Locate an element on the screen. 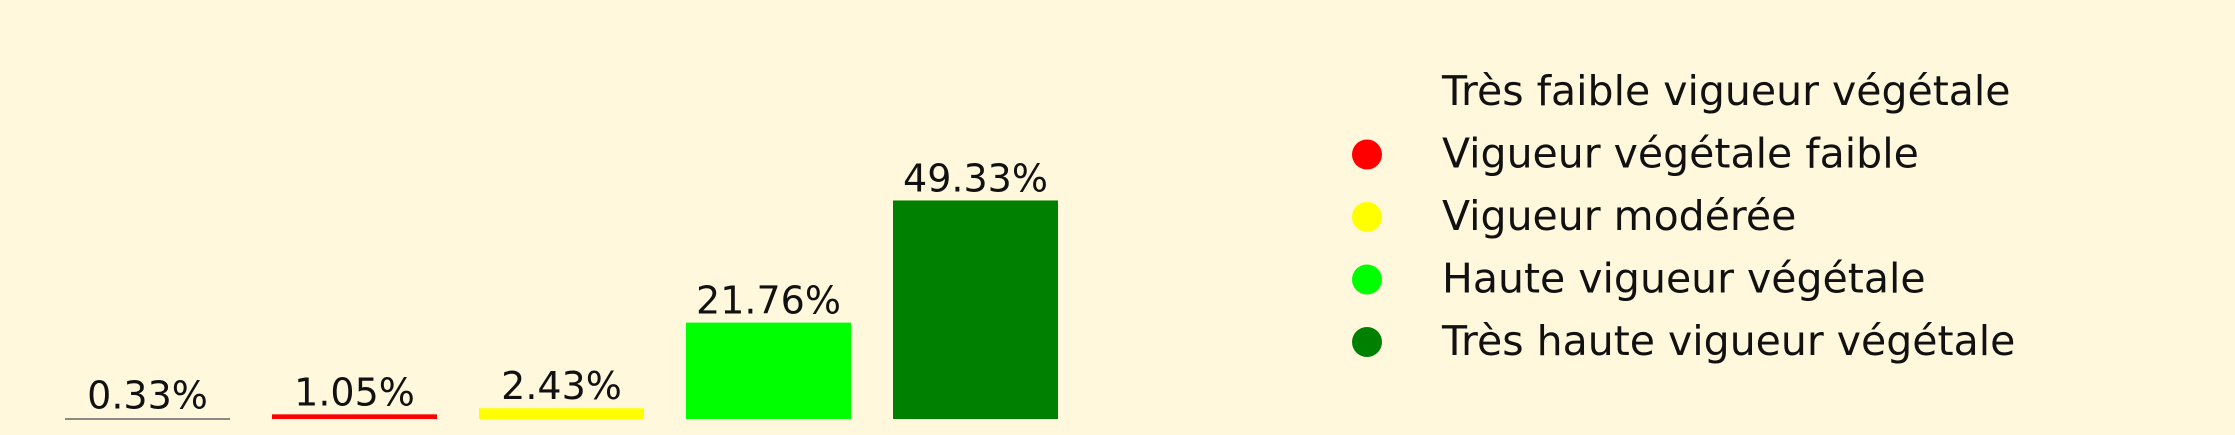 The height and width of the screenshot is (435, 2235). bar-label-3: 2.43% is located at coordinates (561, 386).